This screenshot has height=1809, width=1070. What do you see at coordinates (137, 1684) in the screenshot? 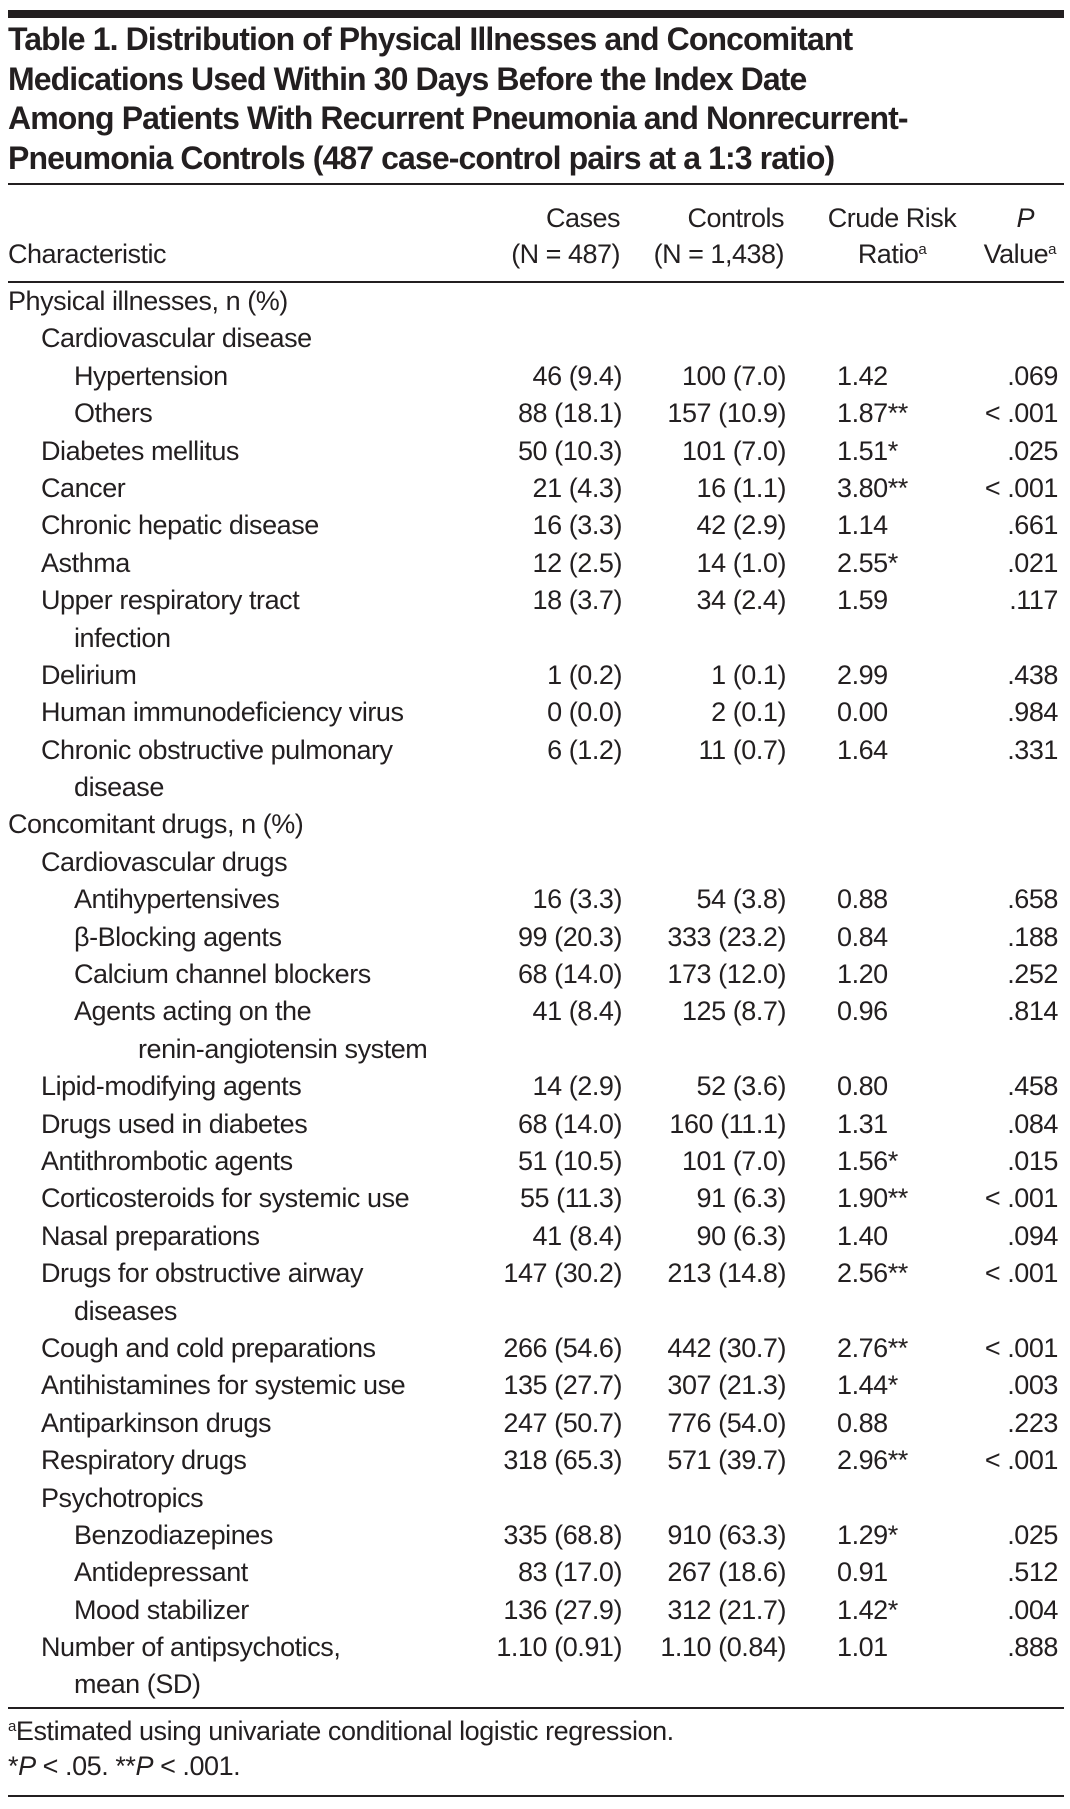
I see `row-label-continuation: mean (SD)` at bounding box center [137, 1684].